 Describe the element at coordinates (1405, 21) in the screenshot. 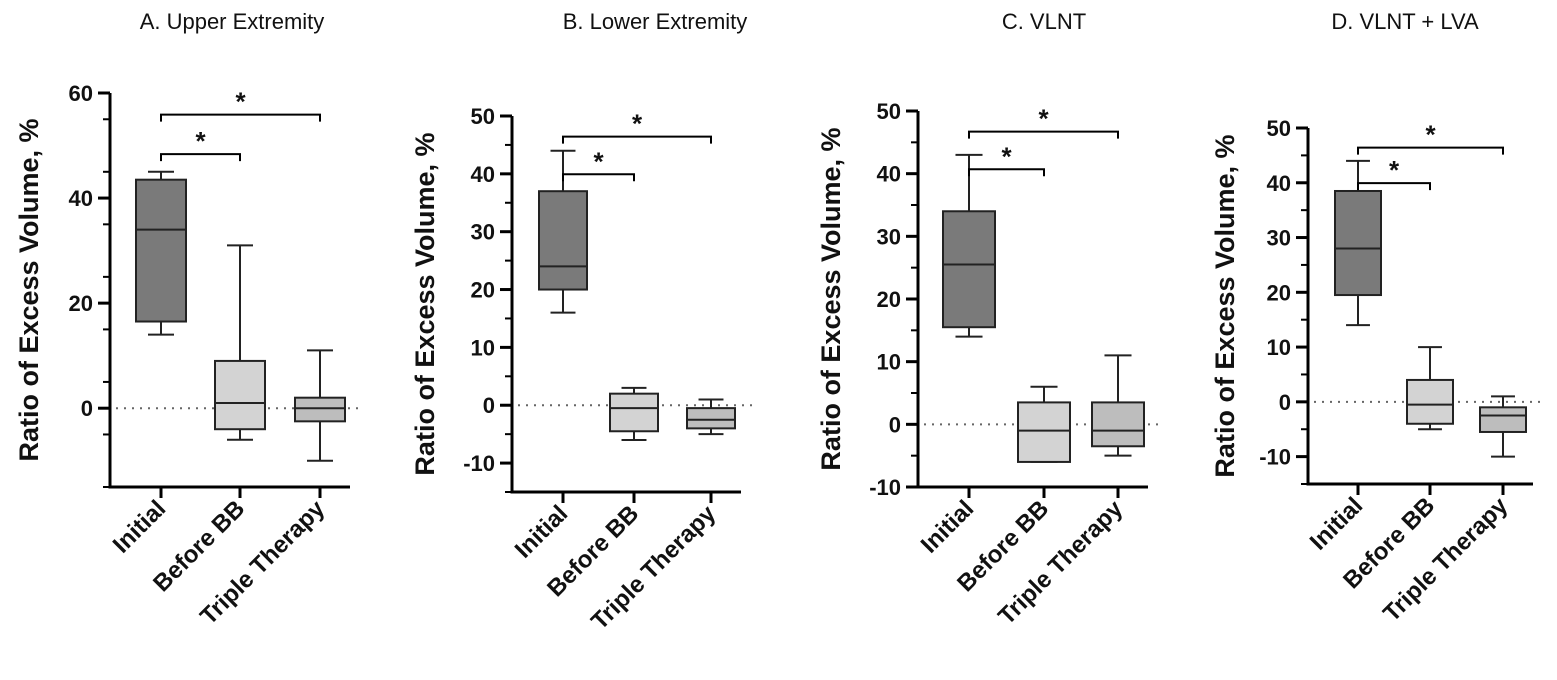

I see `chart-title: D. VLNT + LVA` at that location.